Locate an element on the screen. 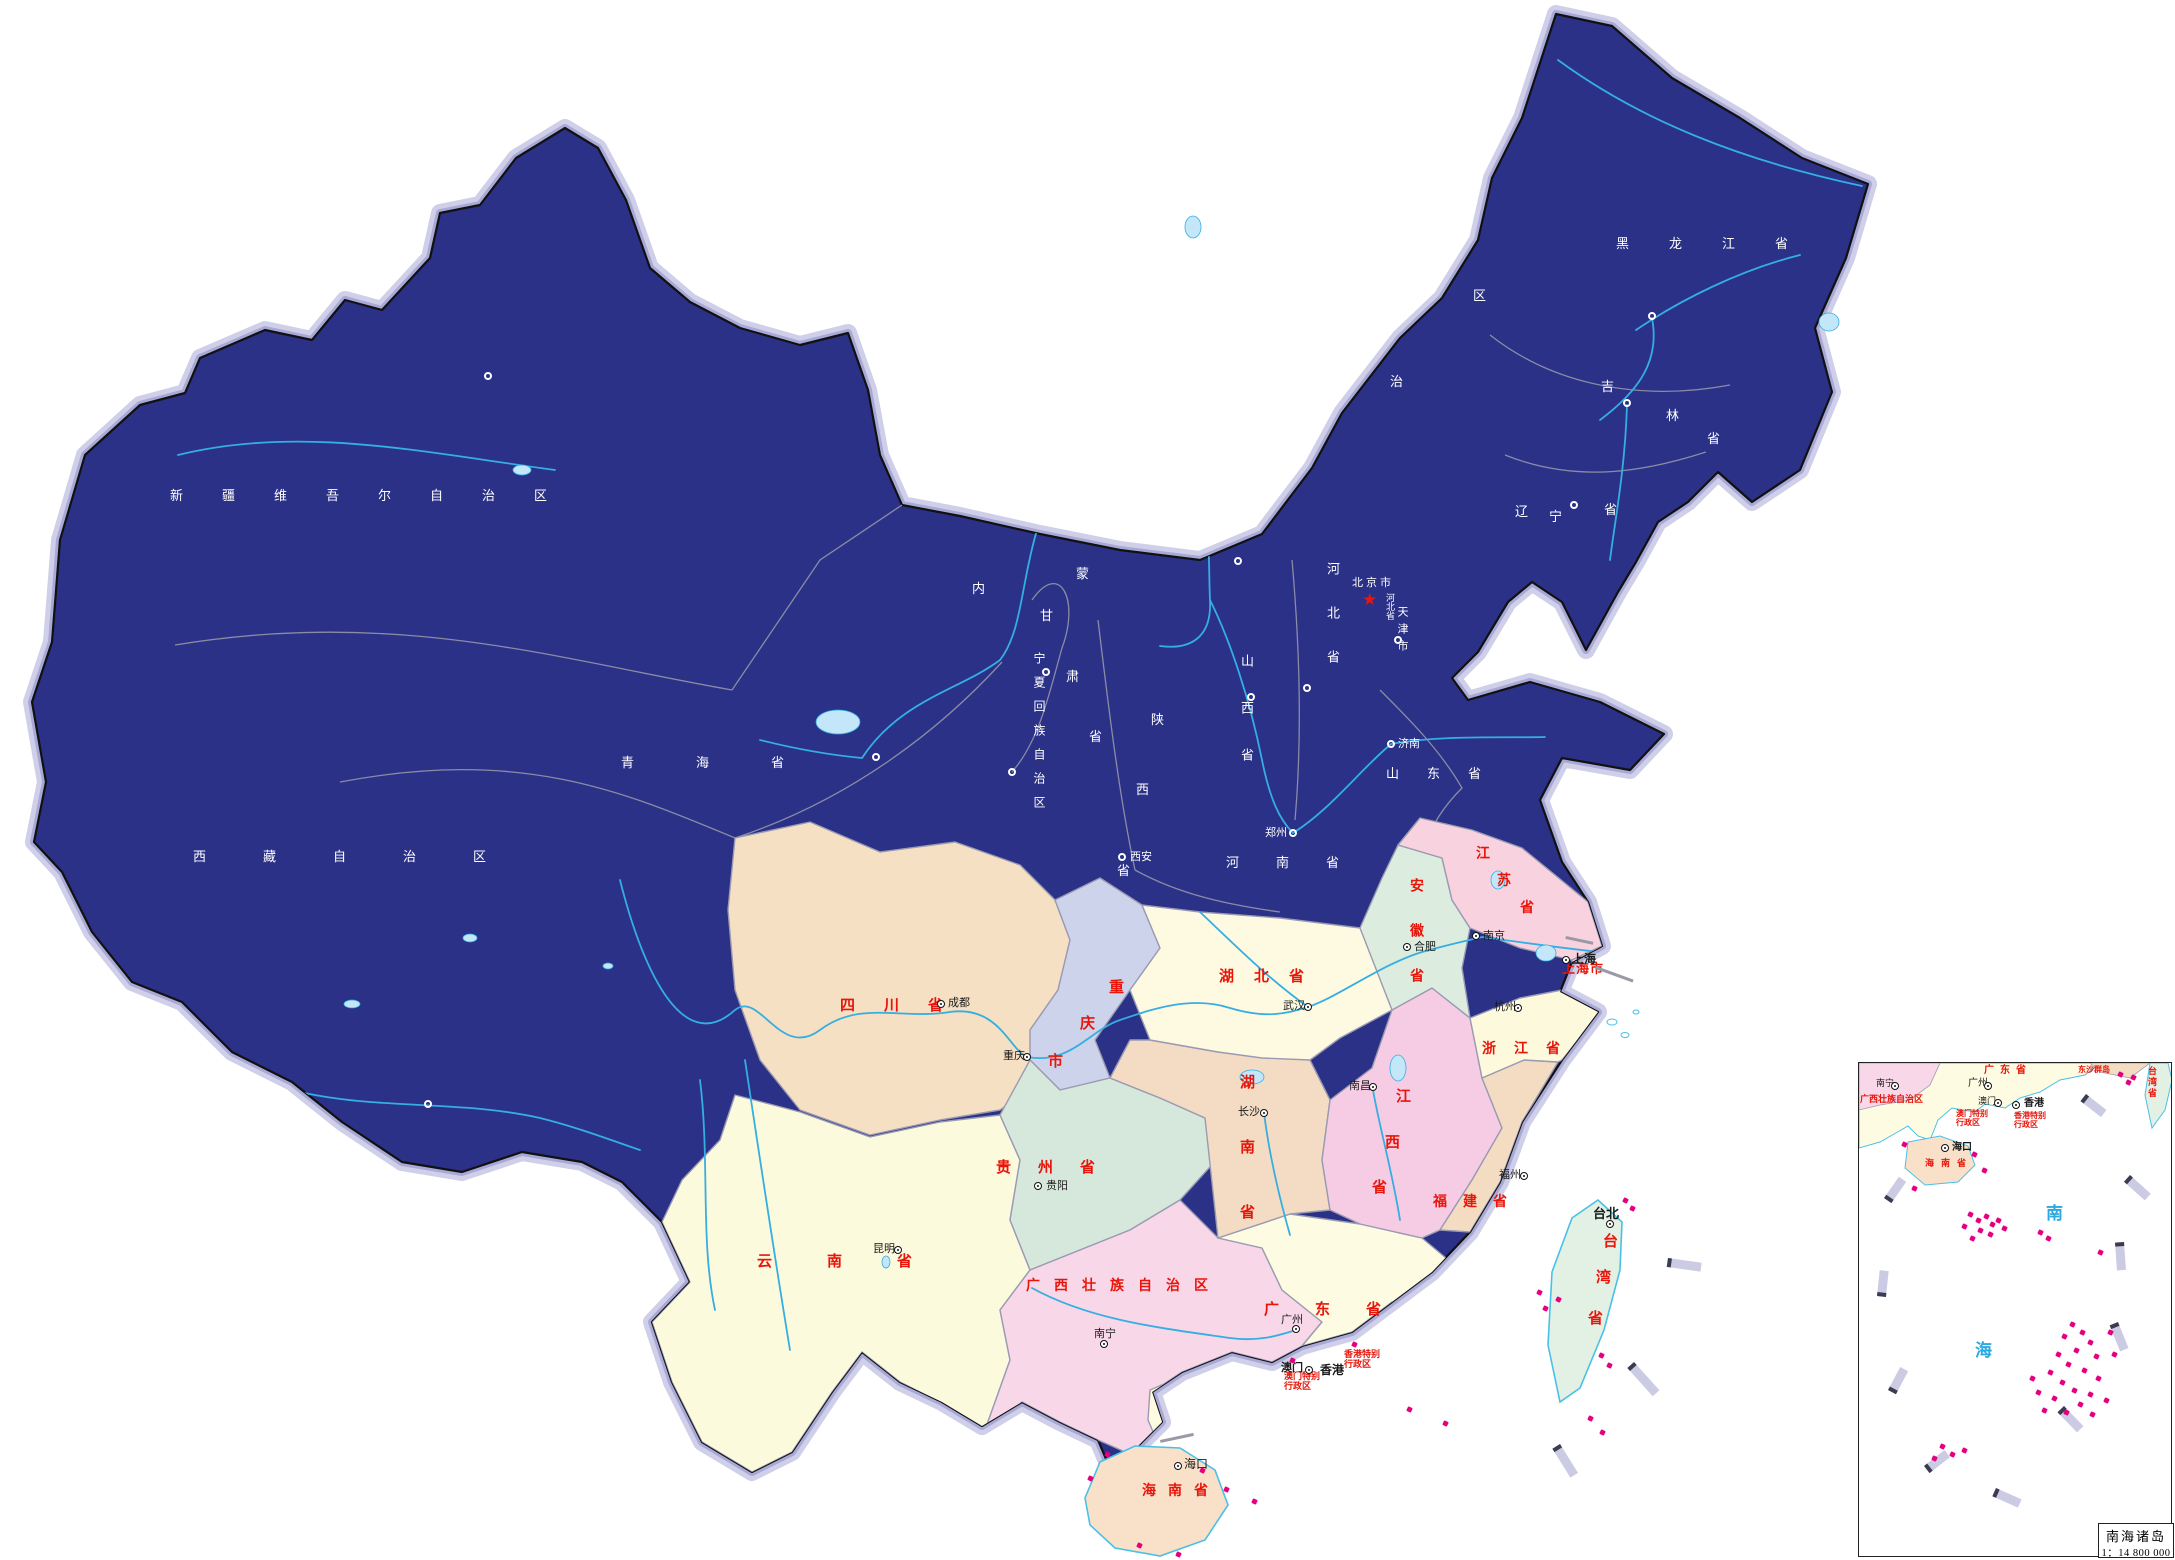 The image size is (2175, 1560). inset-legend-title: 南海诸岛 is located at coordinates (2135, 1536).